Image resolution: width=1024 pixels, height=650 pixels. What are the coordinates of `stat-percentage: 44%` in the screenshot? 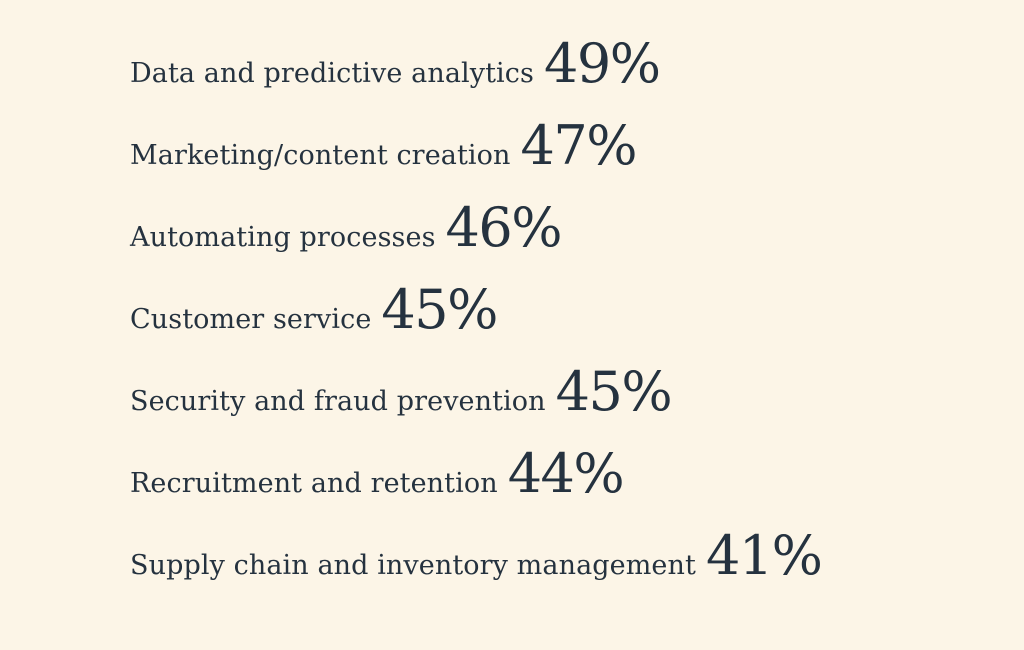 It's located at (566, 473).